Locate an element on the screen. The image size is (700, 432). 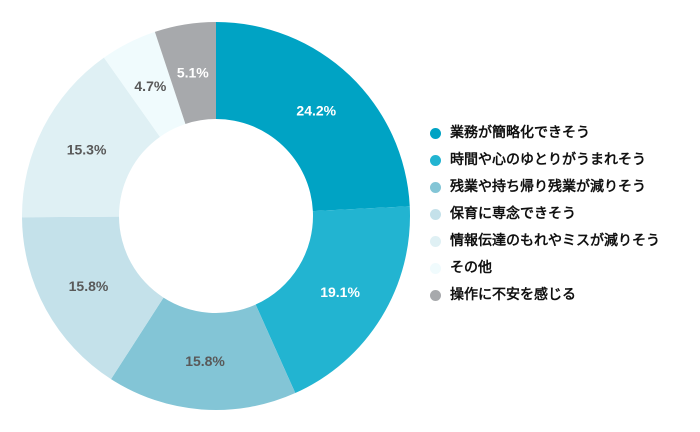
legend-item: 情報伝達のもれやミスが減りそう is located at coordinates (565, 241).